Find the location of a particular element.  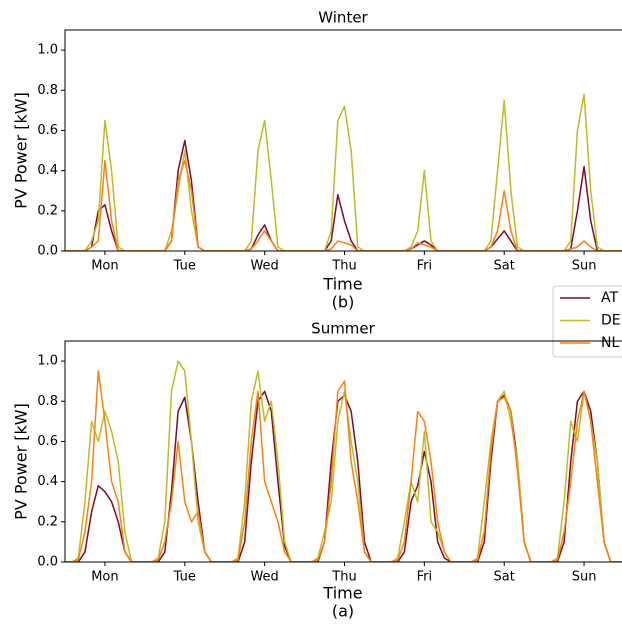

chart-title: Winter is located at coordinates (343, 18).